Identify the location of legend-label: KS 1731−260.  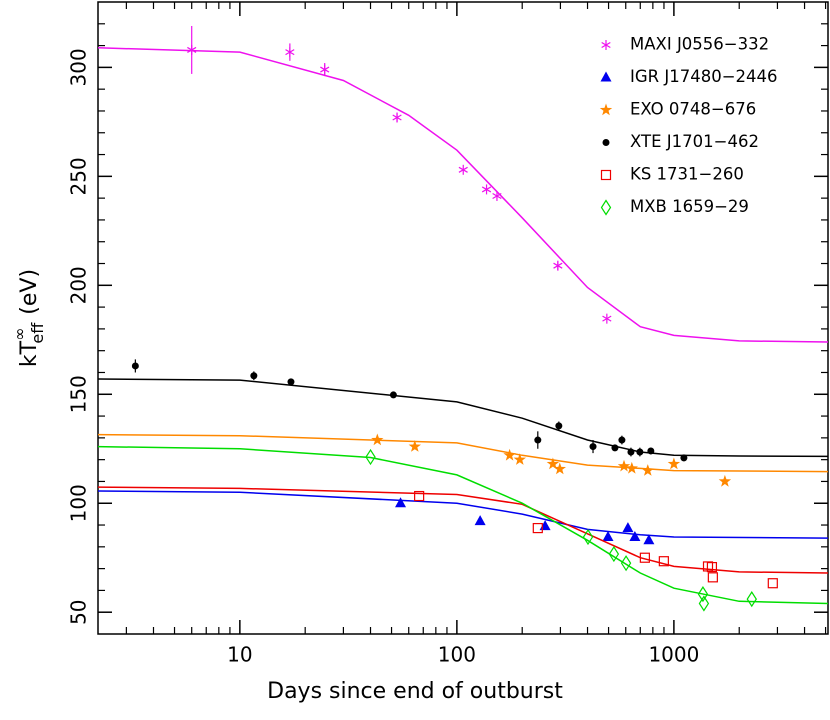
(687, 174).